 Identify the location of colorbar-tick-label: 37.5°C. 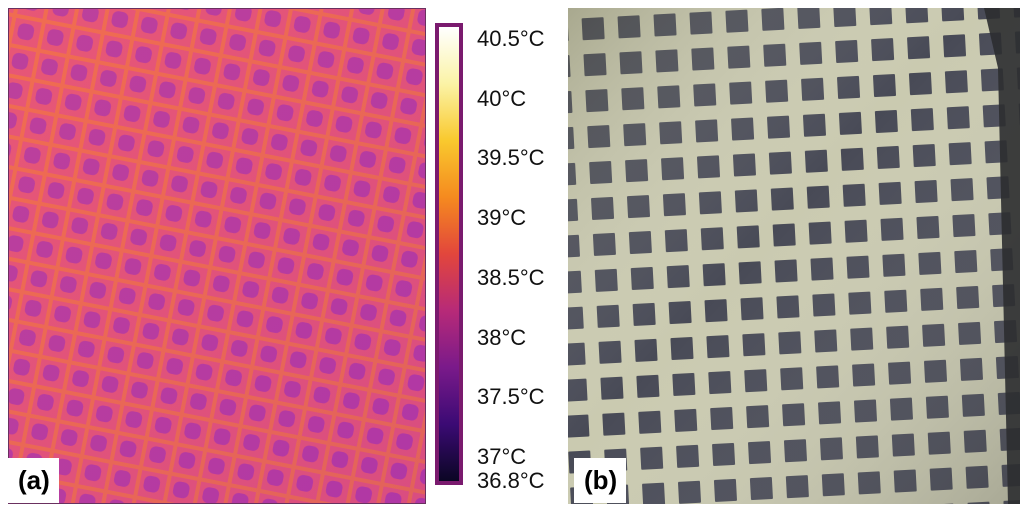
(511, 396).